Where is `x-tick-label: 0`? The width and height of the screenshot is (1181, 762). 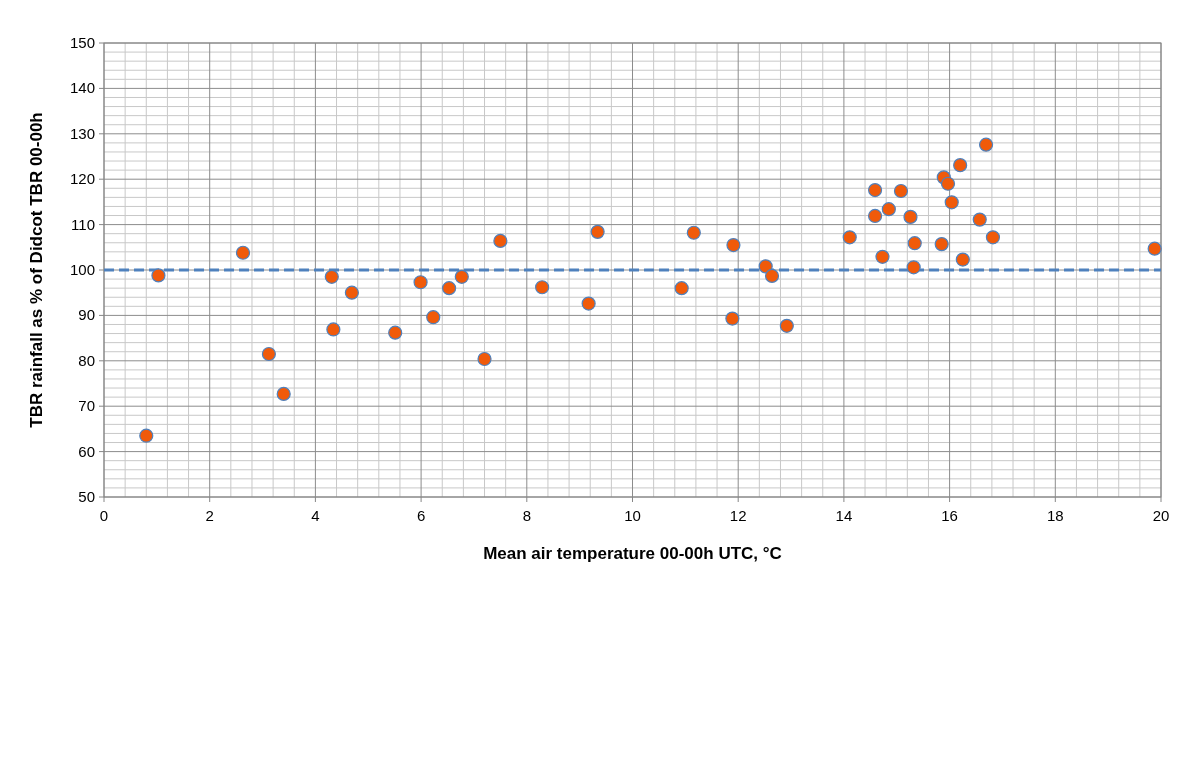
x-tick-label: 0 is located at coordinates (104, 515).